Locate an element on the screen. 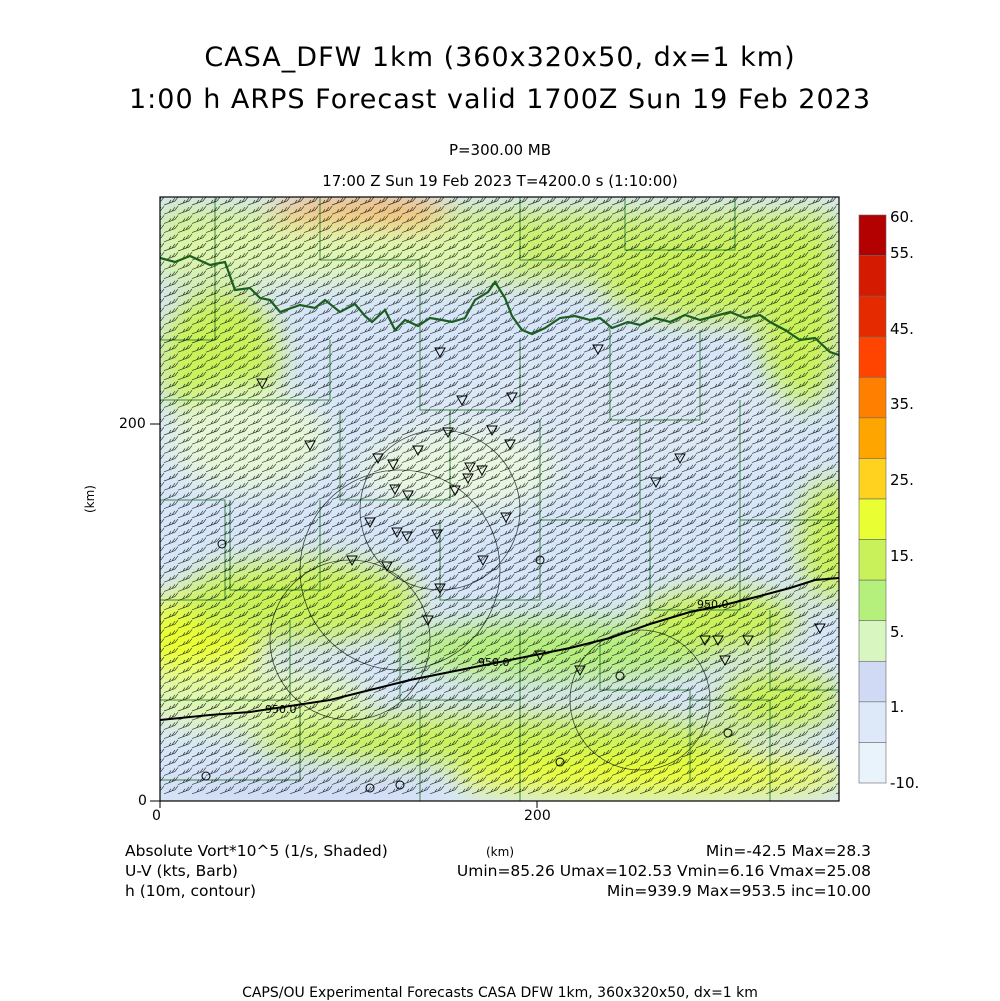 The height and width of the screenshot is (1001, 1000). pressure-level: P=300.00 MB is located at coordinates (500, 150).